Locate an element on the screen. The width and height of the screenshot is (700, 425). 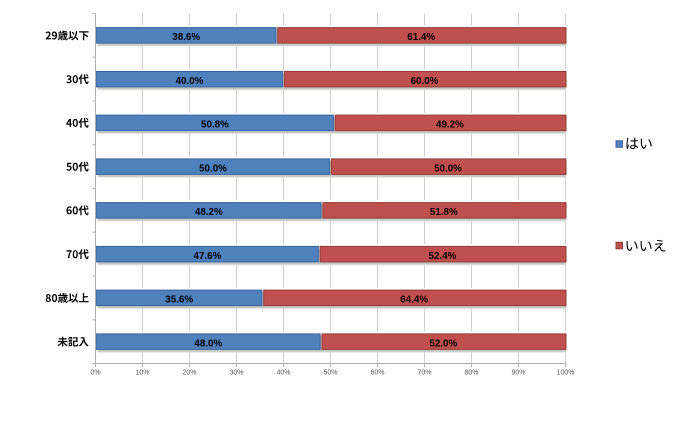
svg-text: 50% is located at coordinates (330, 373).